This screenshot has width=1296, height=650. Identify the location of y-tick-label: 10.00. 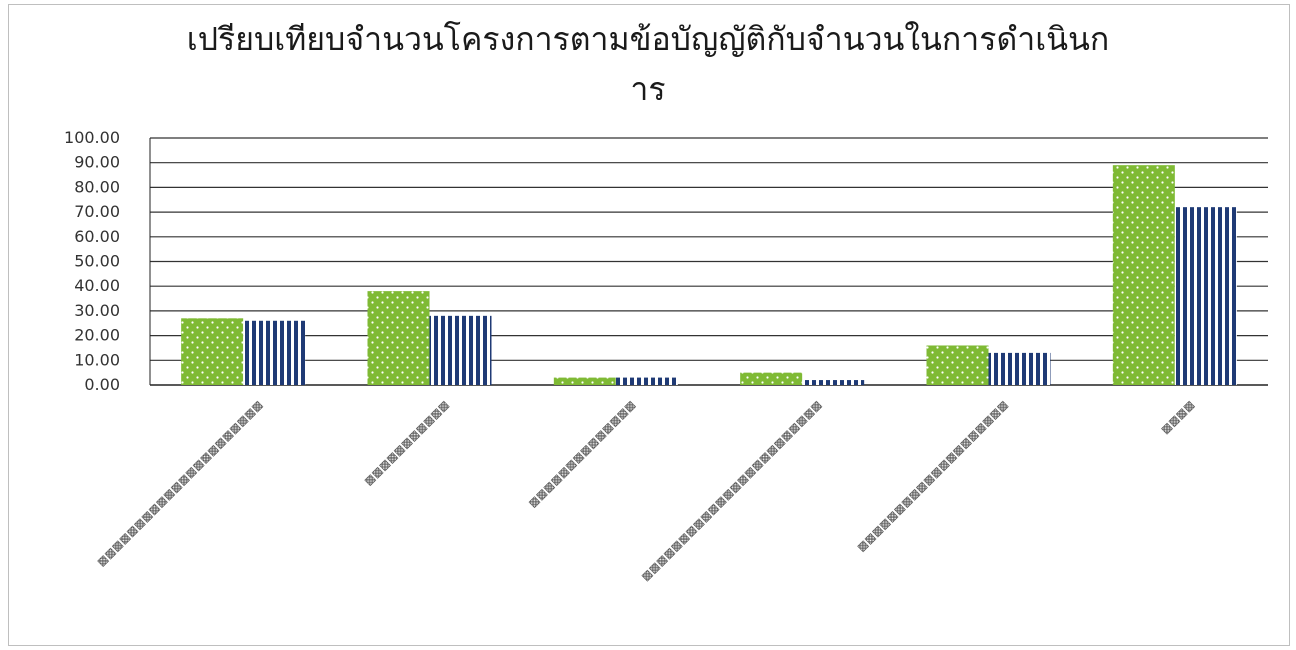
(97, 359).